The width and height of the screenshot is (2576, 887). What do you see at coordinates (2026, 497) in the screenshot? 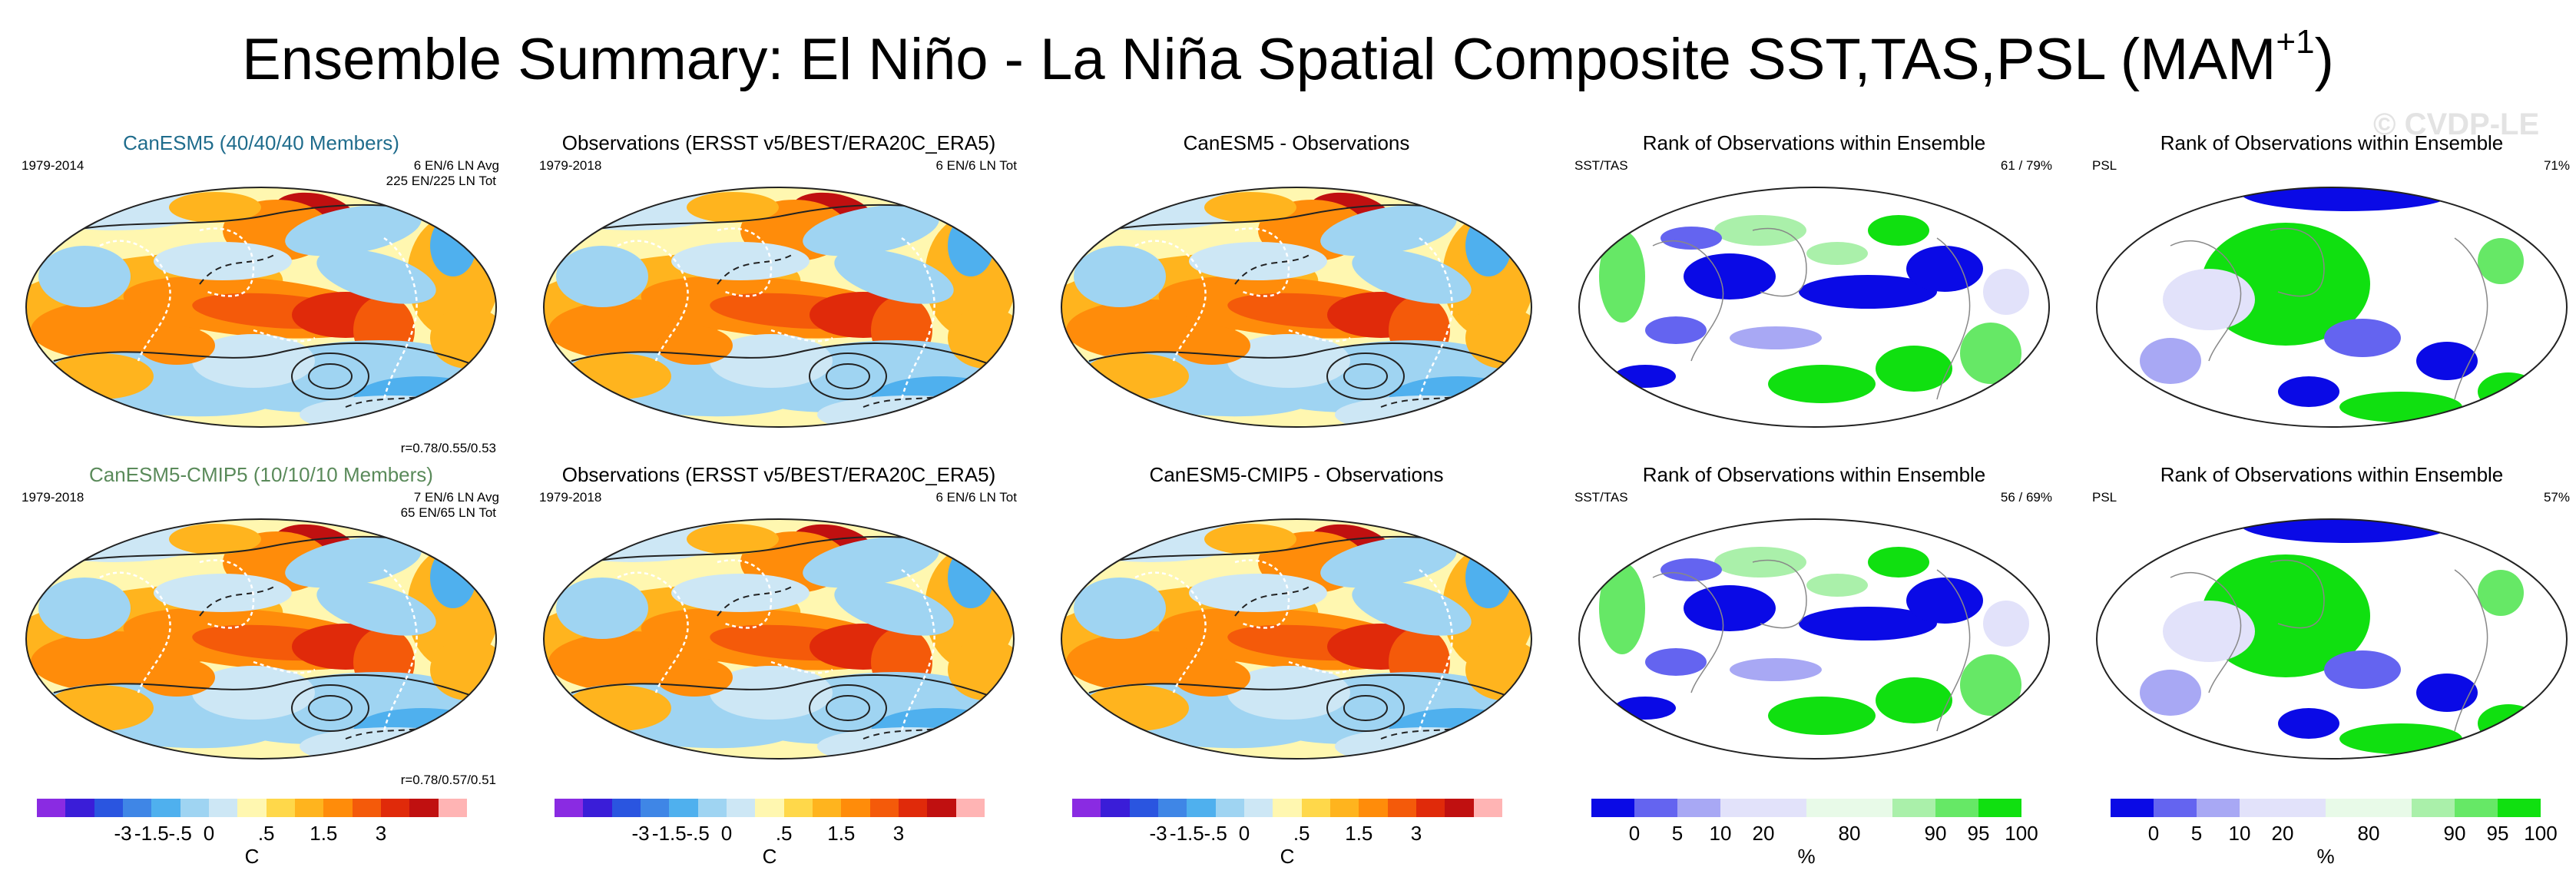
I see `panel-right-label: 56 / 69%` at bounding box center [2026, 497].